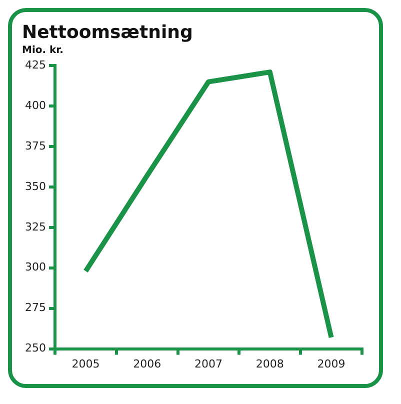  I want to click on x-tick-label: 2009, so click(331, 363).